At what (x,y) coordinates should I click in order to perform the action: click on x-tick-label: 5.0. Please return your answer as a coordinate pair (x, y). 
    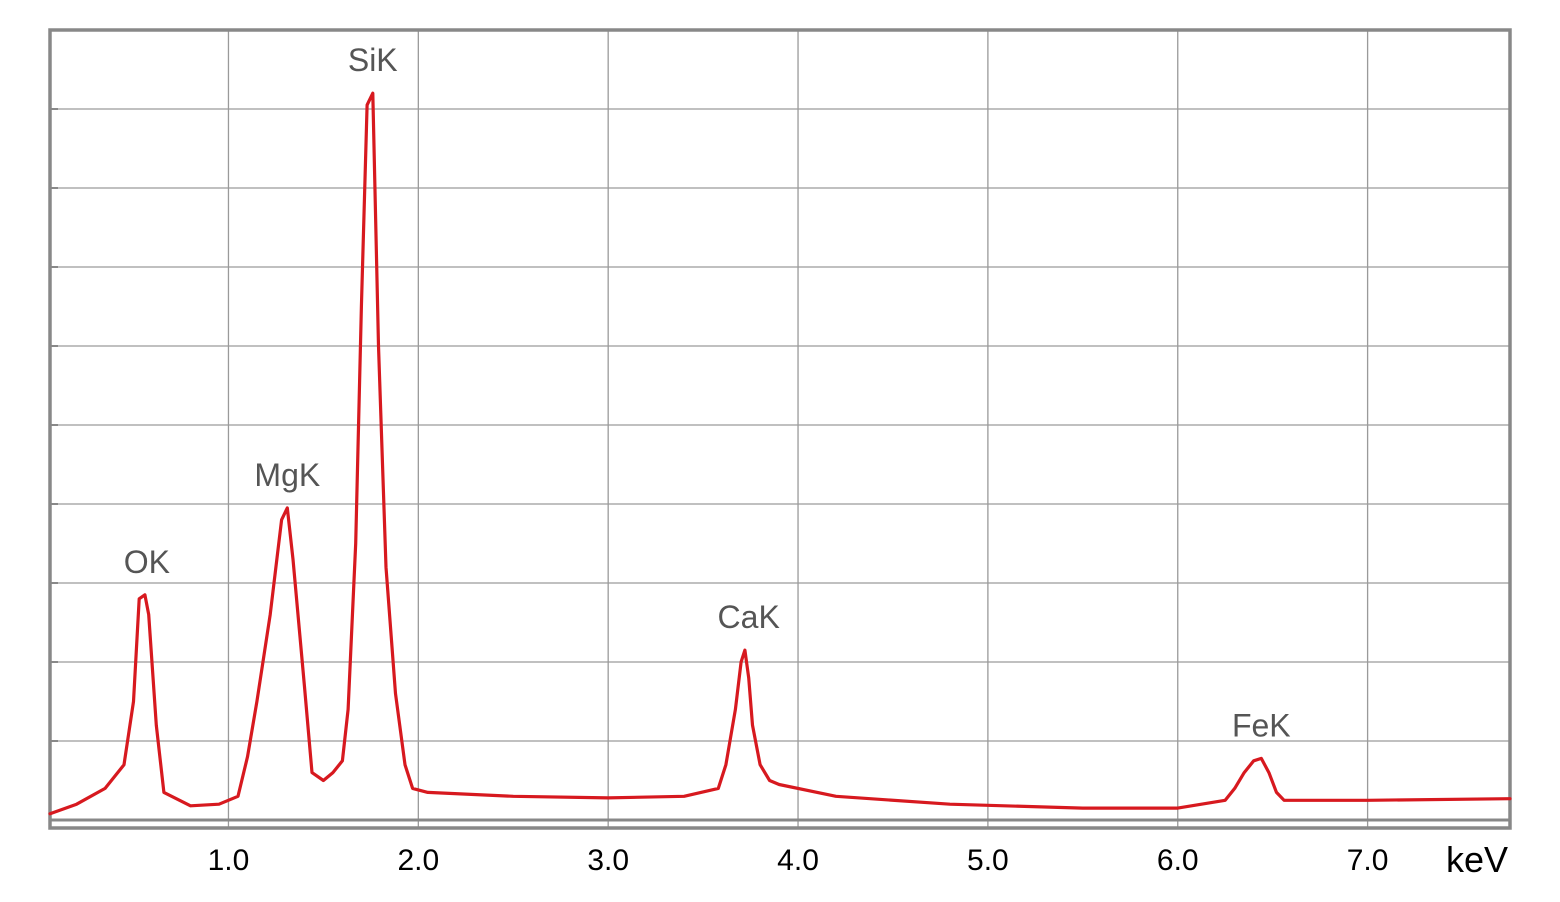
    Looking at the image, I should click on (988, 860).